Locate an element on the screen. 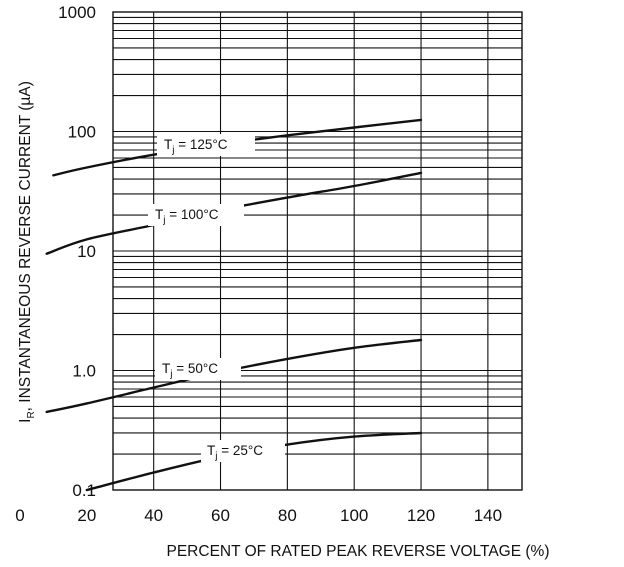  x-tick-labels: 0 20 40 60 80 100 120 140 is located at coordinates (258, 515).